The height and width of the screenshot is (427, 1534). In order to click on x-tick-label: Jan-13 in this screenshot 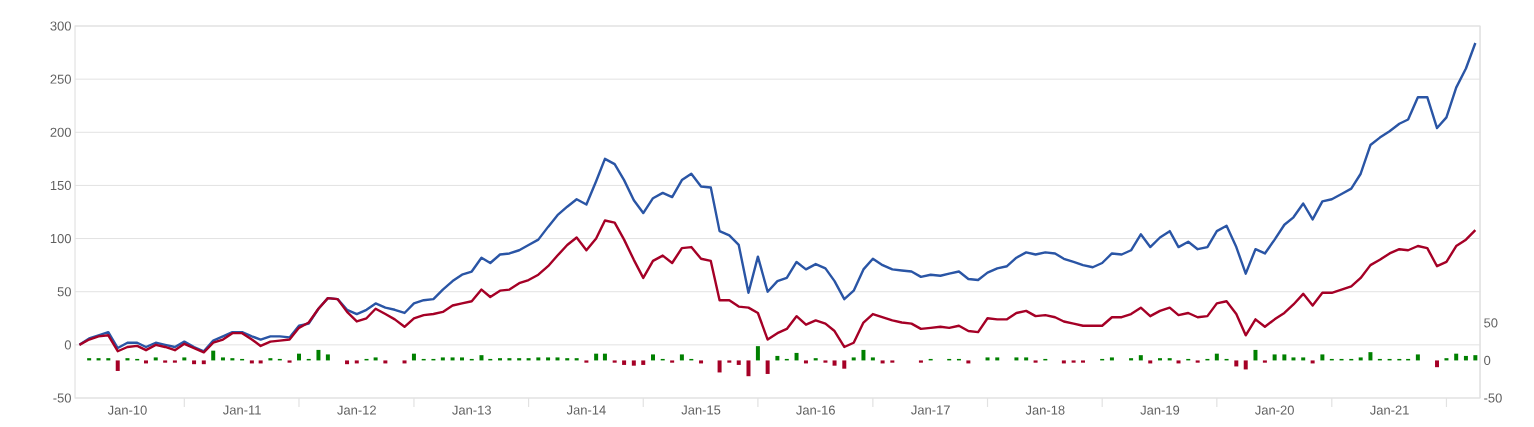, I will do `click(471, 410)`.